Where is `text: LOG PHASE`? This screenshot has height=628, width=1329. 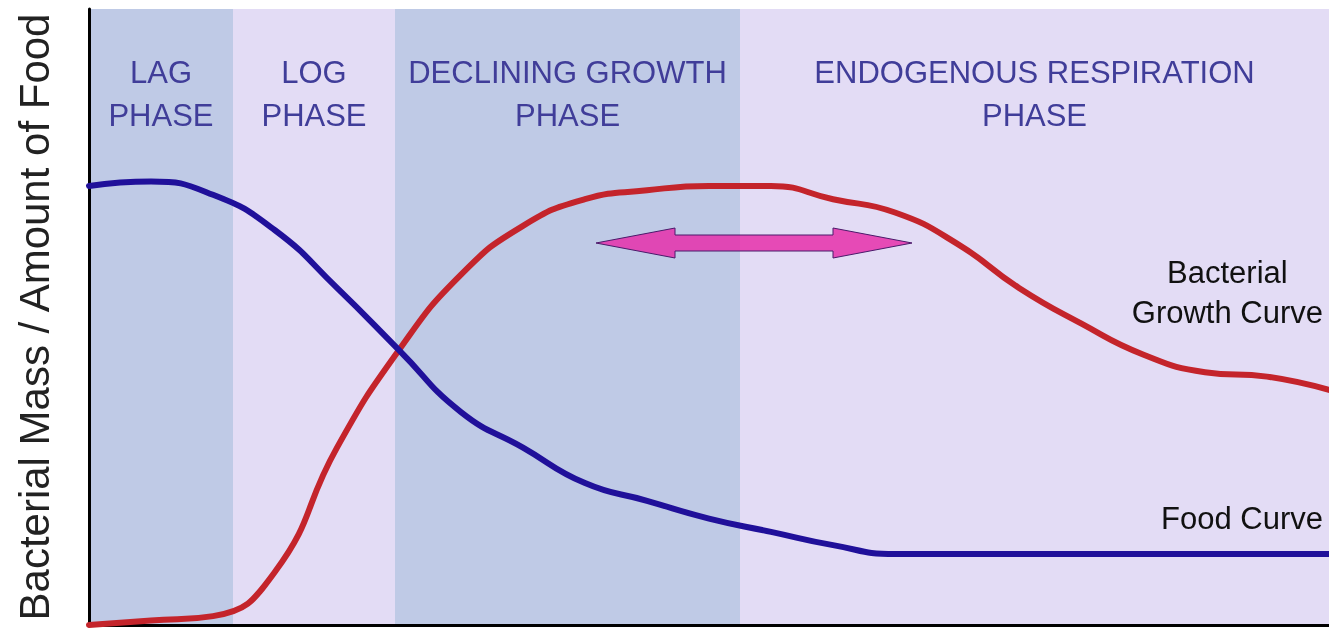
text: LOG PHASE is located at coordinates (314, 94).